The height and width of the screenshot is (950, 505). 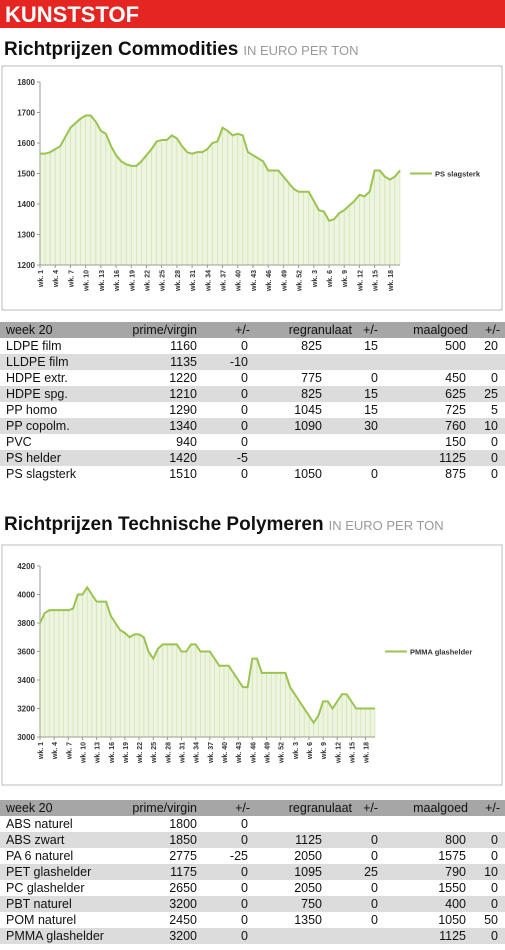 What do you see at coordinates (31, 410) in the screenshot?
I see `table-cell: PP homo` at bounding box center [31, 410].